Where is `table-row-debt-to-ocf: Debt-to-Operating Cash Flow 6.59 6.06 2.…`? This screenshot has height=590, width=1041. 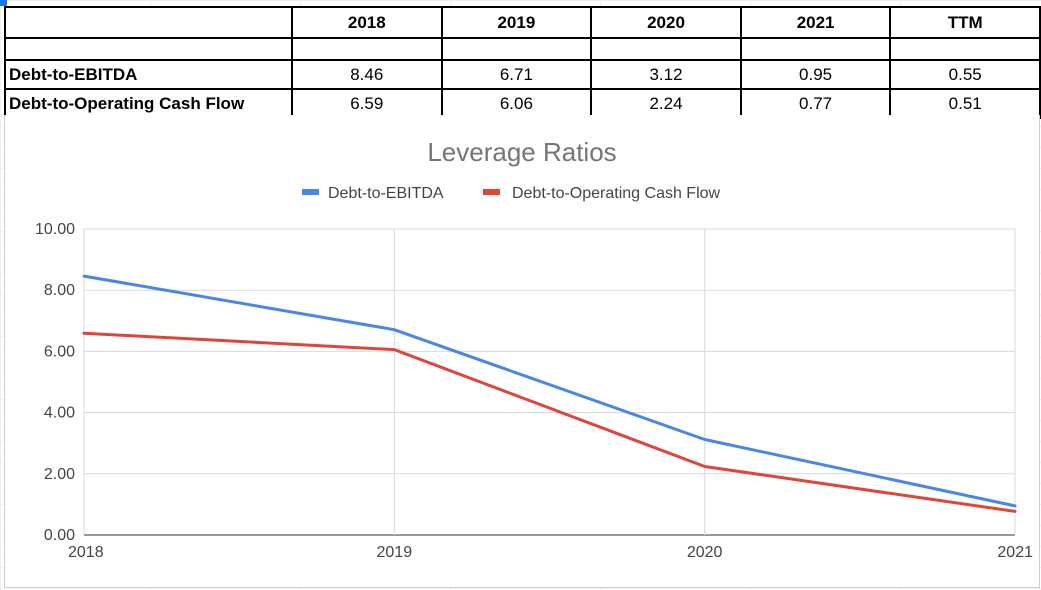 table-row-debt-to-ocf: Debt-to-Operating Cash Flow 6.59 6.06 2.… is located at coordinates (522, 103).